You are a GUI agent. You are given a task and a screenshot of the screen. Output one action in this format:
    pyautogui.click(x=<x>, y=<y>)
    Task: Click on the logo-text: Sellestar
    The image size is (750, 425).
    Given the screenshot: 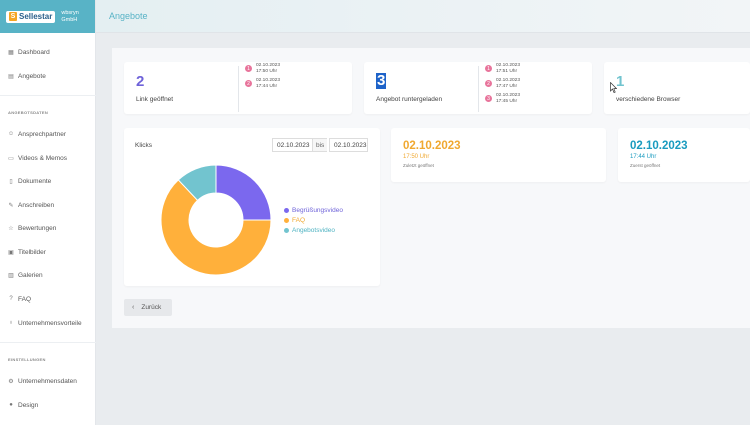 What is the action you would take?
    pyautogui.click(x=36, y=16)
    